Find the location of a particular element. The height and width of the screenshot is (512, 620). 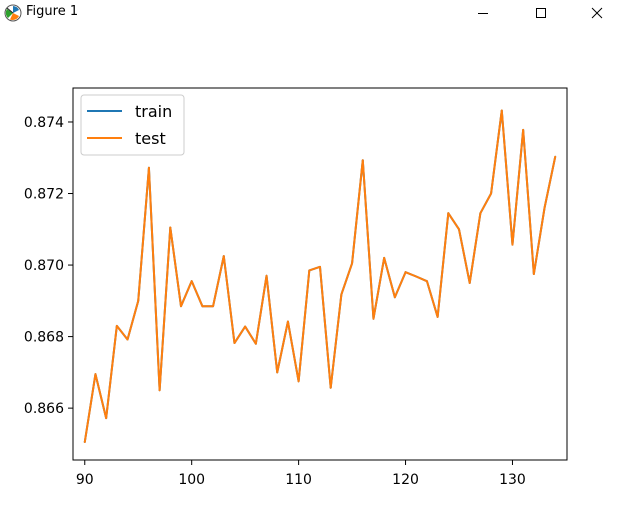

minimize-button is located at coordinates (483, 13).